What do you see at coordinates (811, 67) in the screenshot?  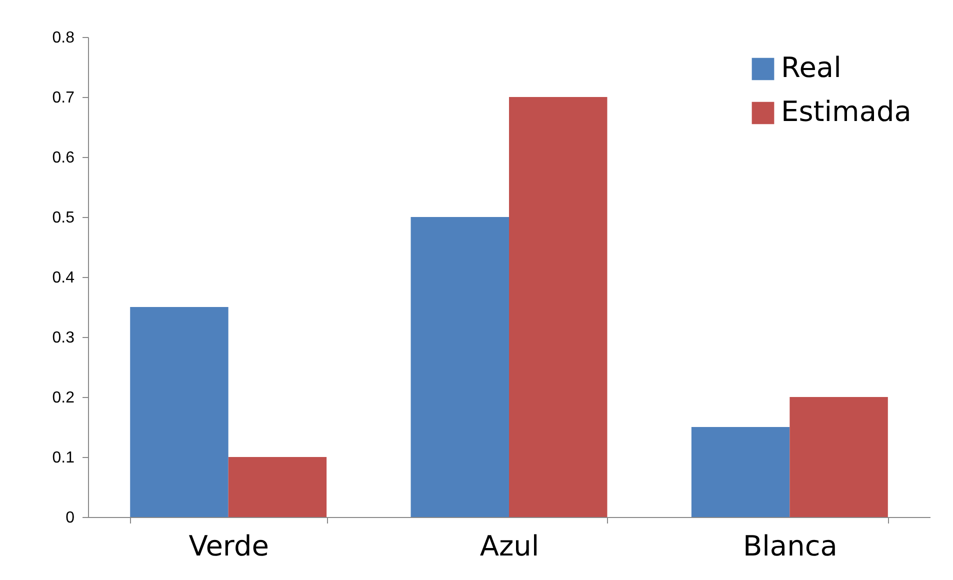 I see `legend-label: Real` at bounding box center [811, 67].